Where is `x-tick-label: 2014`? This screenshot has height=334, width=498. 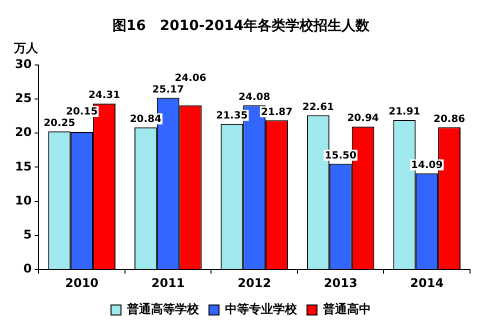
x-tick-label: 2014 is located at coordinates (427, 283).